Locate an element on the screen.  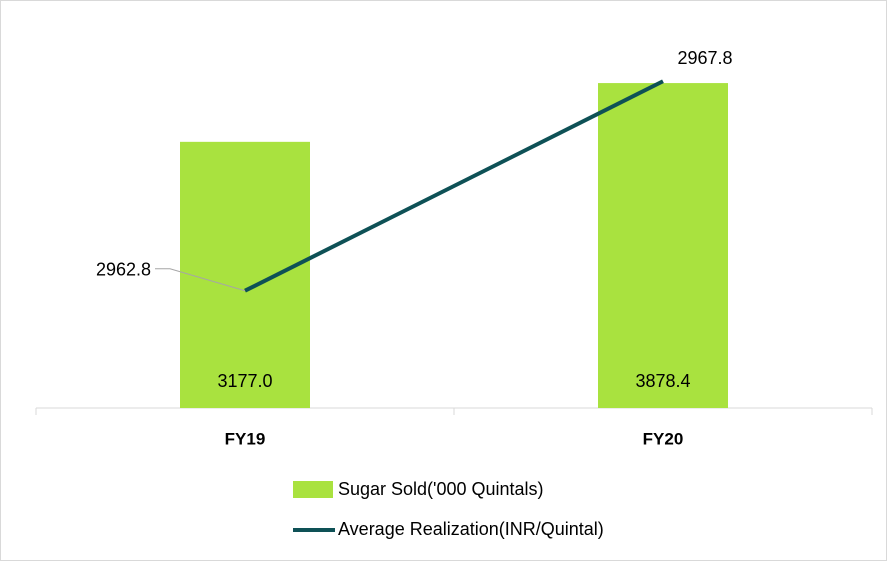
legend-swatch is located at coordinates (313, 489).